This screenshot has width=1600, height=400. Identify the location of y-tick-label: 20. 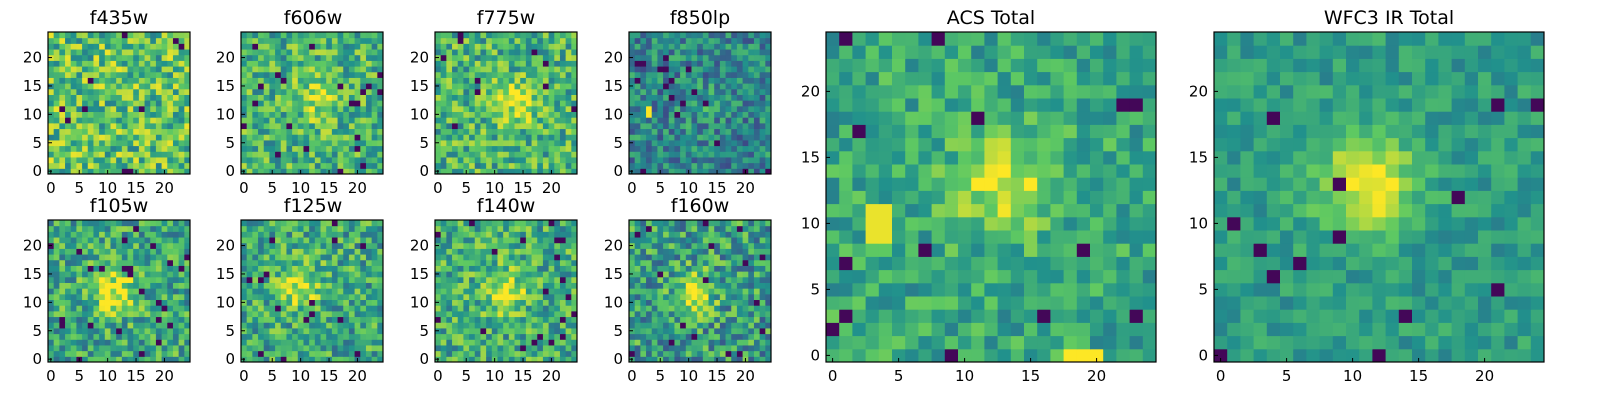
(419, 246).